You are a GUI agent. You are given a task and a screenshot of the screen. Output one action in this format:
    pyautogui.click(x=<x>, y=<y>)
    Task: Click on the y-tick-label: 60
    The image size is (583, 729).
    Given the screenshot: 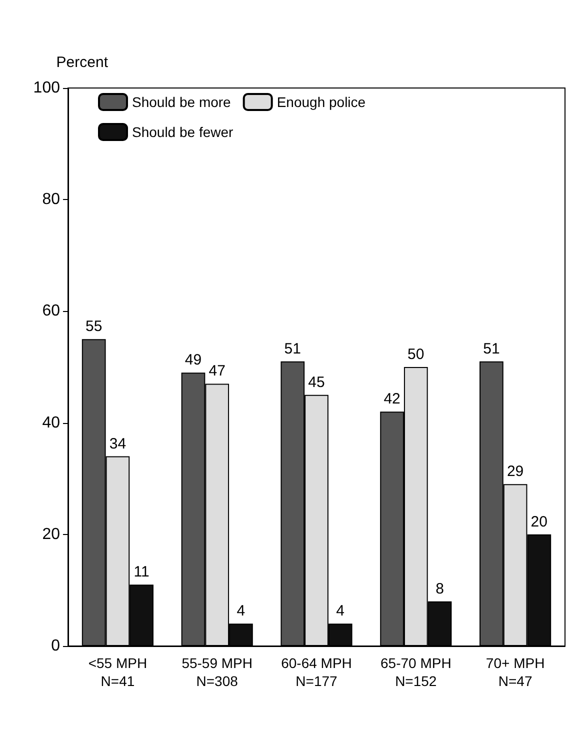 What is the action you would take?
    pyautogui.click(x=51, y=311)
    